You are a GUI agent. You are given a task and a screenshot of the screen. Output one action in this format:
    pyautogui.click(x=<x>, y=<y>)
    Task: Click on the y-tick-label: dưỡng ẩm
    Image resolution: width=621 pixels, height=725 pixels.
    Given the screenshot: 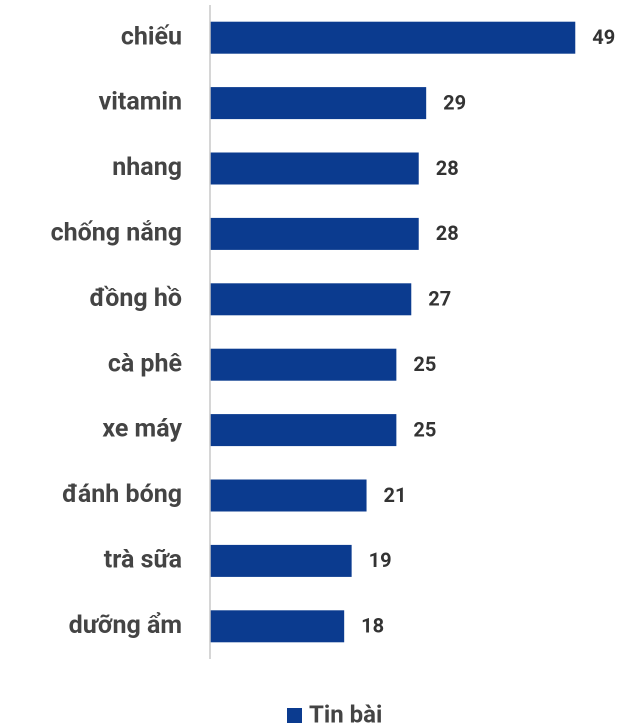 What is the action you would take?
    pyautogui.click(x=125, y=625)
    